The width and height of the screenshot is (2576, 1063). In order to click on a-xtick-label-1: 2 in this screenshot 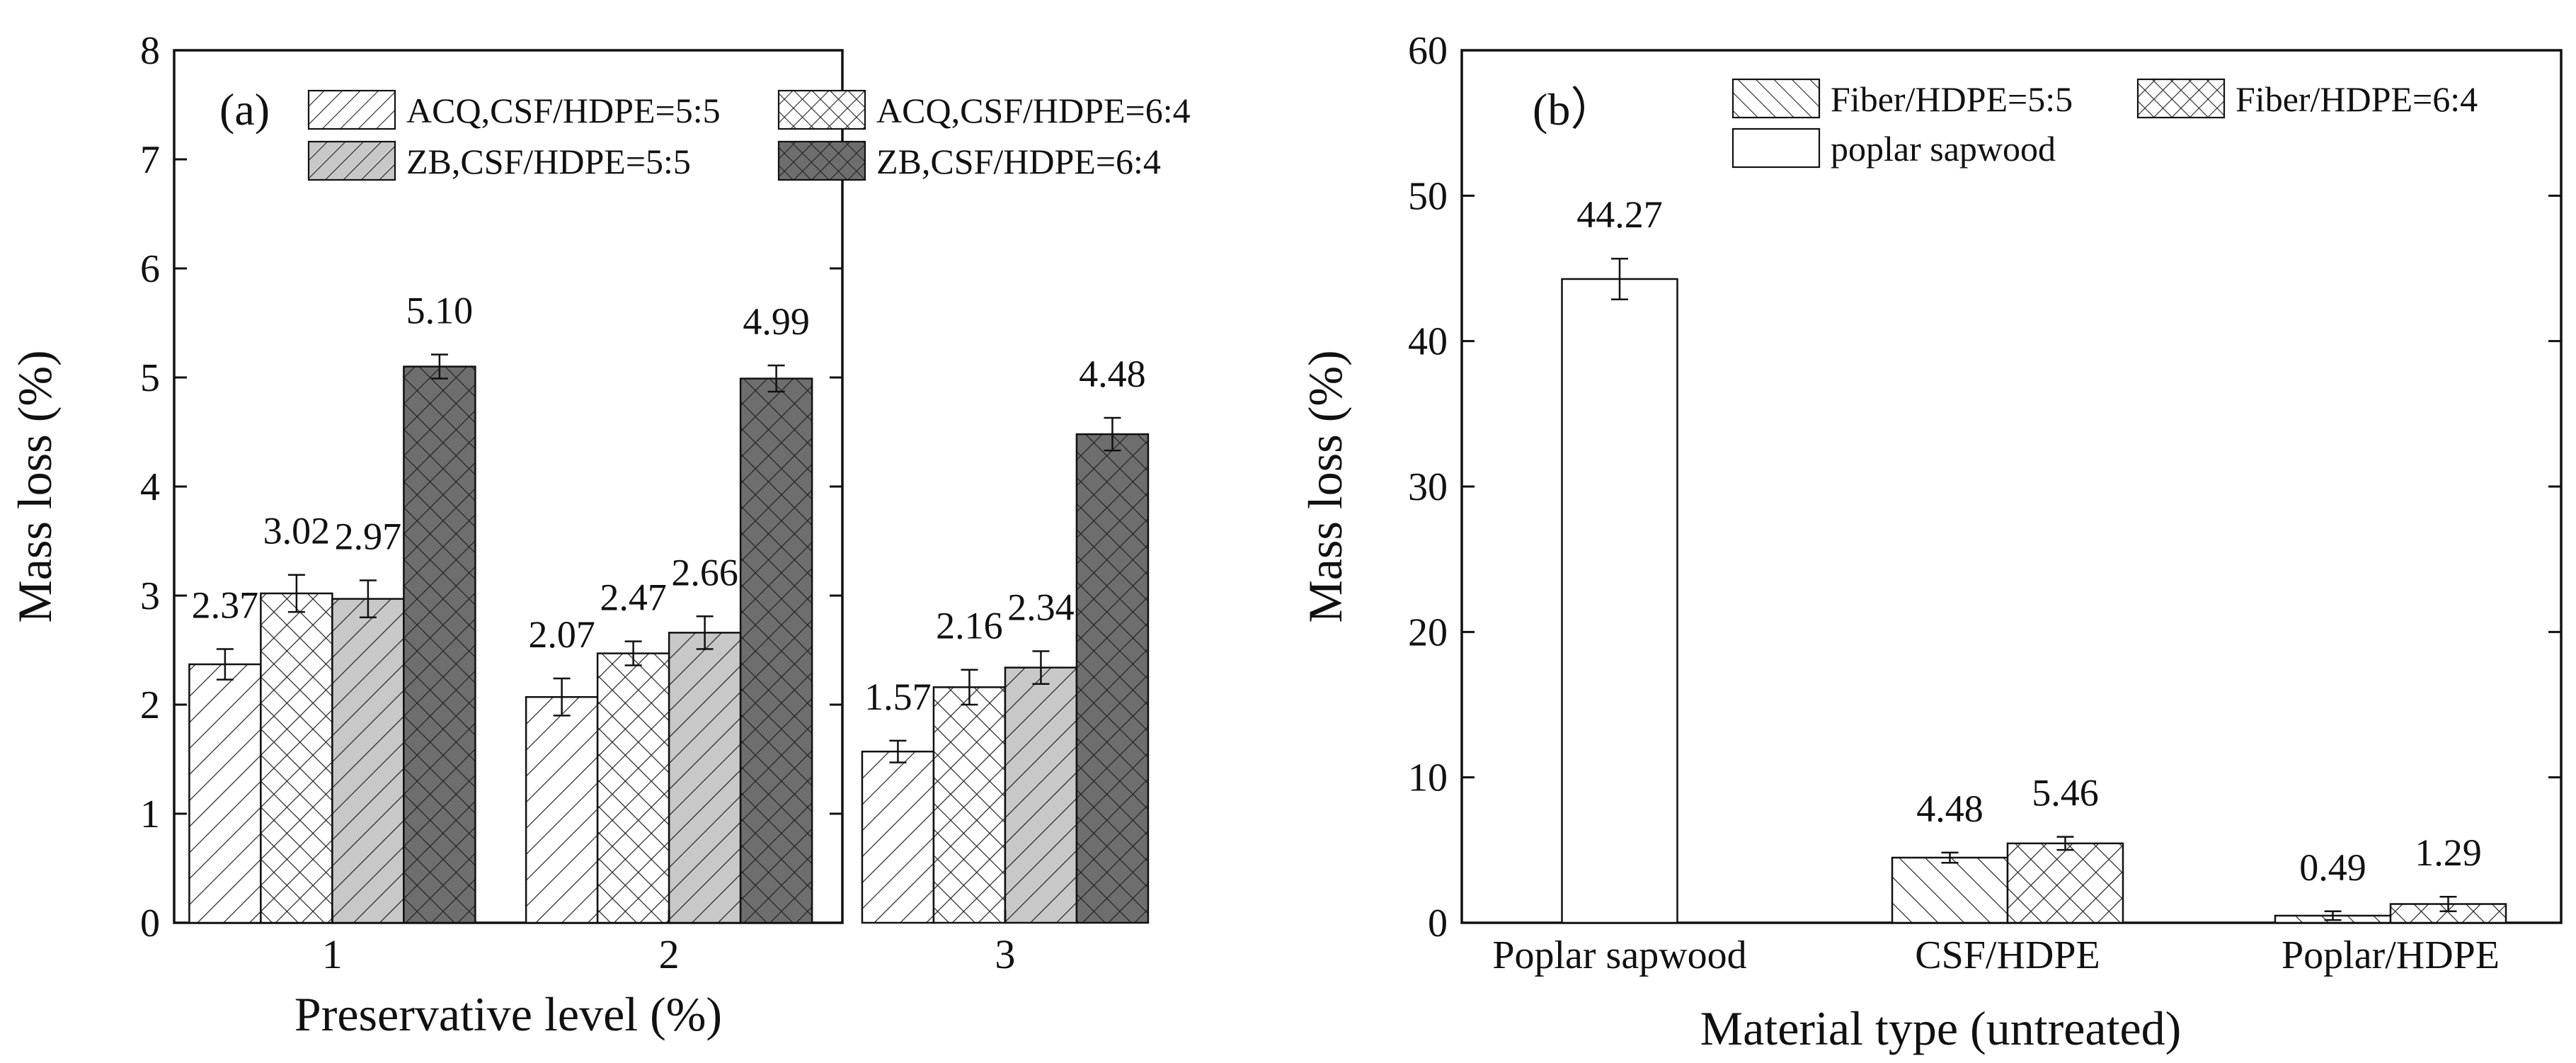, I will do `click(669, 954)`.